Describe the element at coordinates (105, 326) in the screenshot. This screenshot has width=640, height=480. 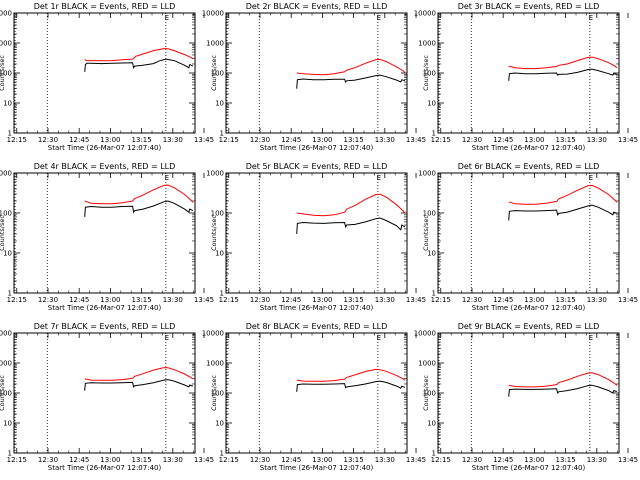
I see `panel-title: Det 7r BLACK = Events, RED = LLD` at that location.